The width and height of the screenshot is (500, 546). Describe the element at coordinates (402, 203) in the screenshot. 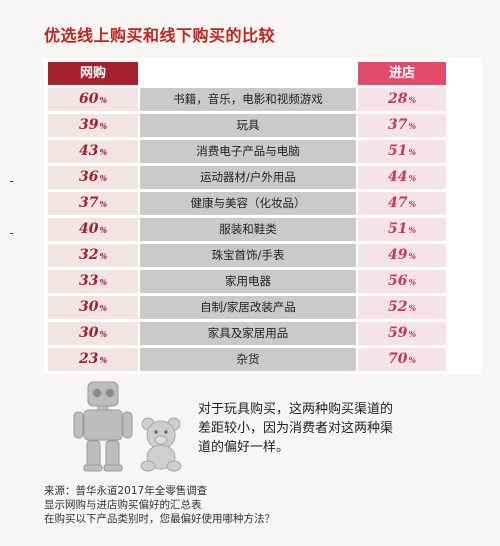

I see `offline-value: 47%` at that location.